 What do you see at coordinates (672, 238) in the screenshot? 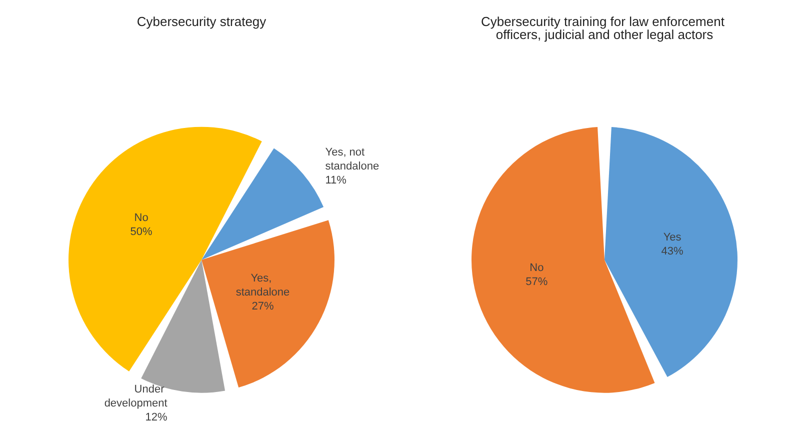
I see `slice-label: Yes` at bounding box center [672, 238].